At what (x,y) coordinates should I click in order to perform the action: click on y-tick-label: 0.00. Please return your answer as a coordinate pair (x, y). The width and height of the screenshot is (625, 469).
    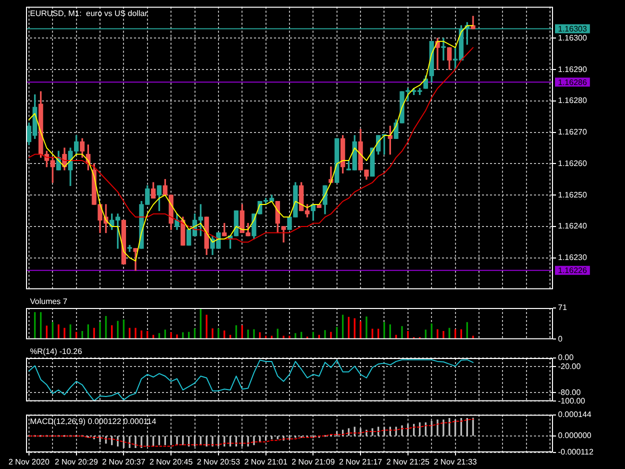
    Looking at the image, I should click on (566, 357).